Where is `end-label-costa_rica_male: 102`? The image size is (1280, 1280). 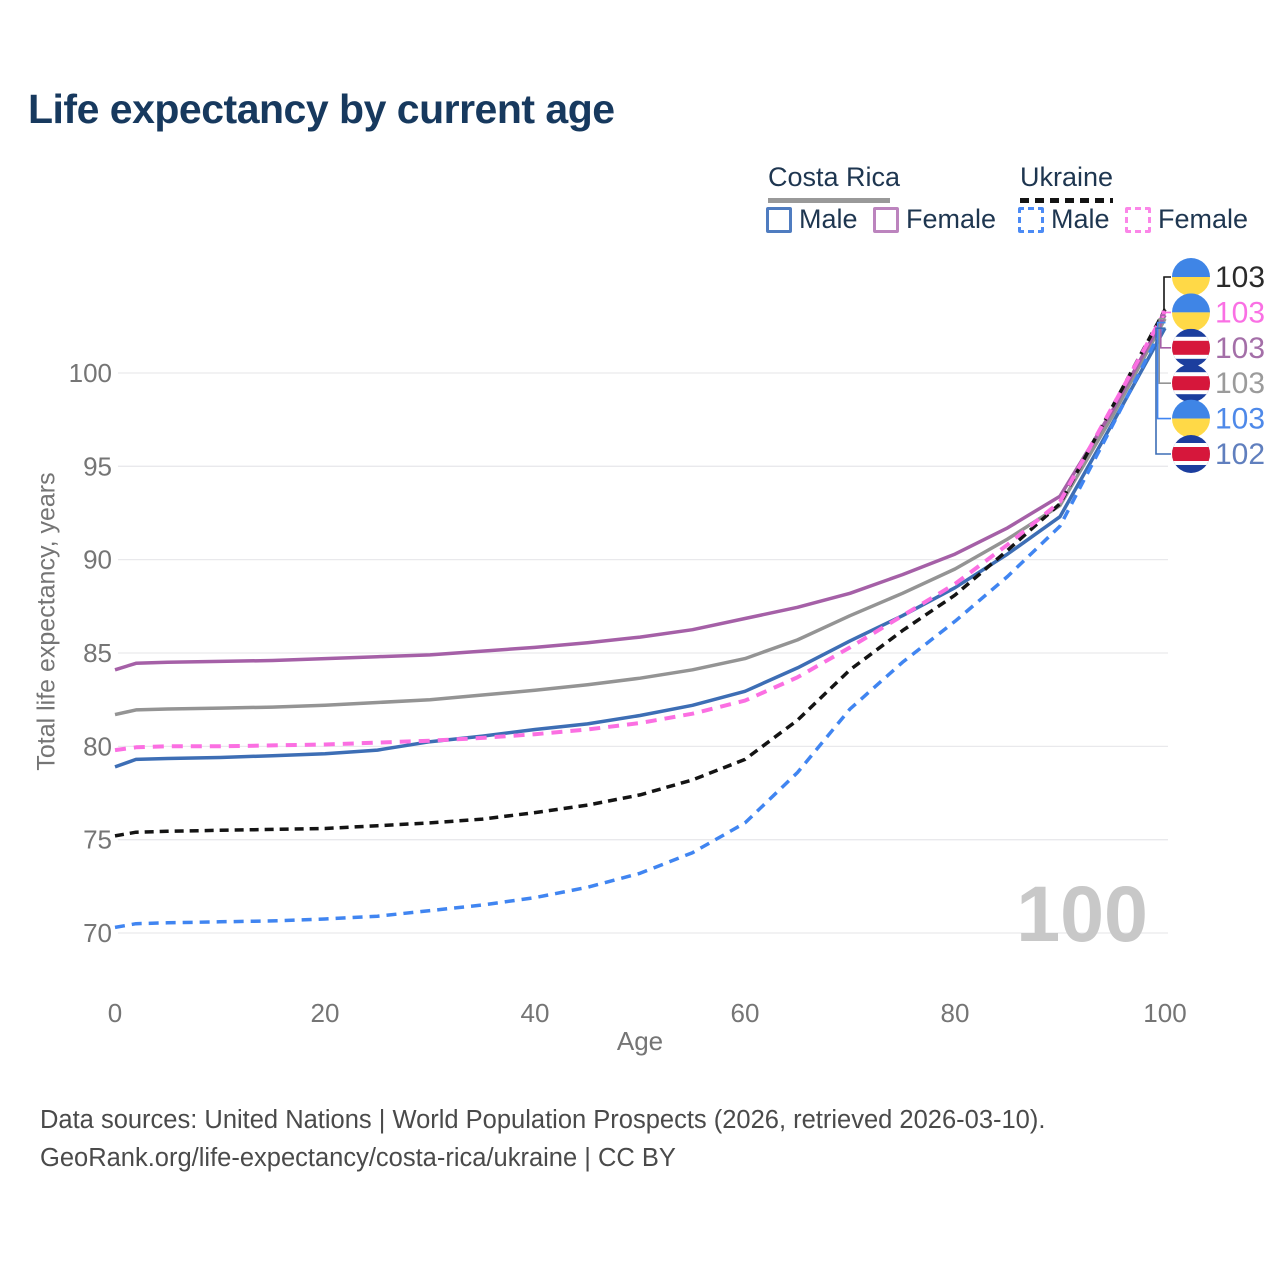 end-label-costa_rica_male: 102 is located at coordinates (1218, 454).